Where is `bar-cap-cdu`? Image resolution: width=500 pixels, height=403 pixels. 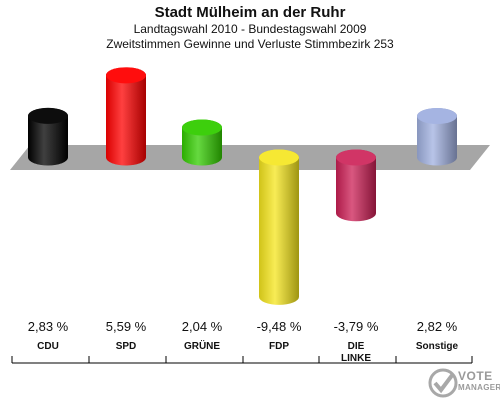
bar-cap-cdu is located at coordinates (48, 115).